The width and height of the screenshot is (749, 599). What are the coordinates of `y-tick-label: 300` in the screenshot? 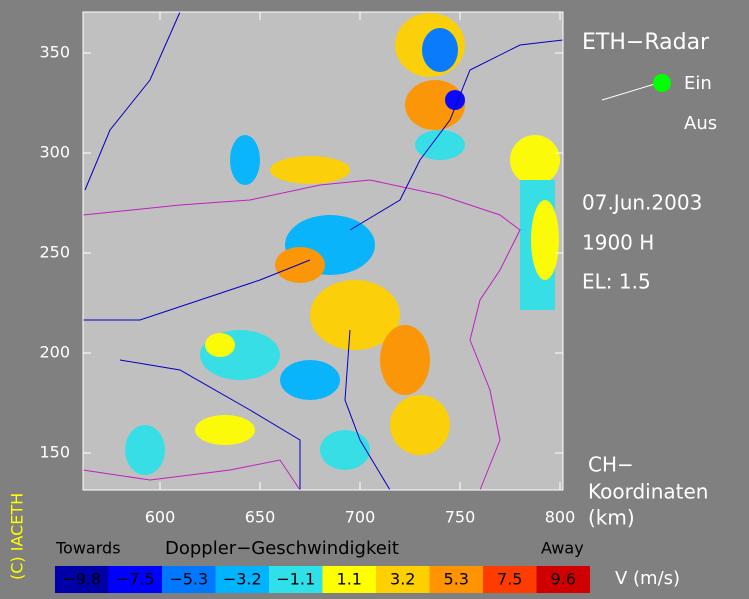 It's located at (54, 152).